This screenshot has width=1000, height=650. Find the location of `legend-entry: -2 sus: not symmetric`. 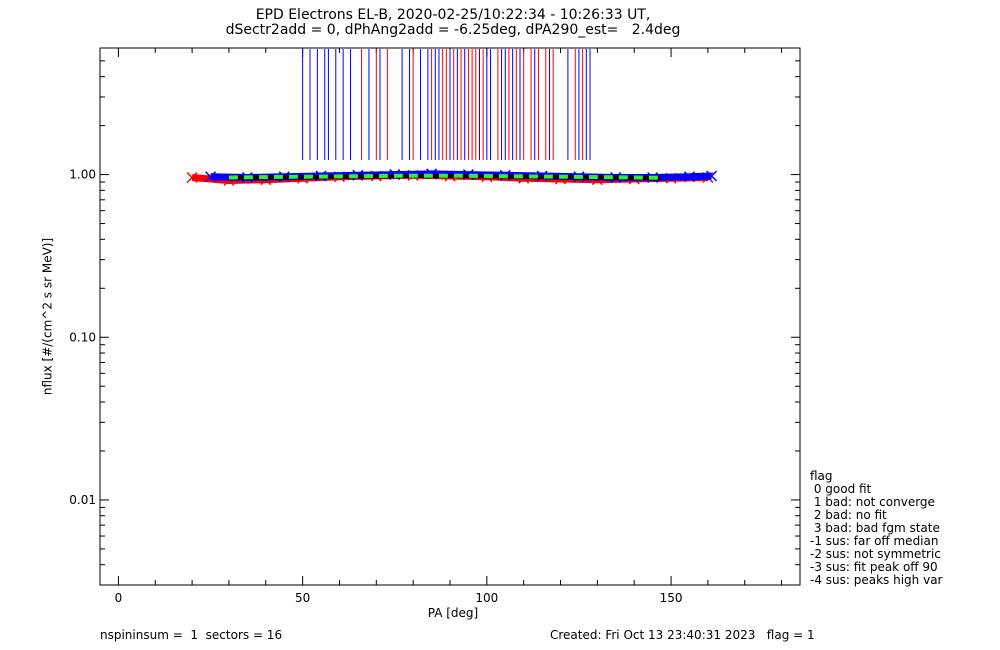

legend-entry: -2 sus: not symmetric is located at coordinates (875, 554).